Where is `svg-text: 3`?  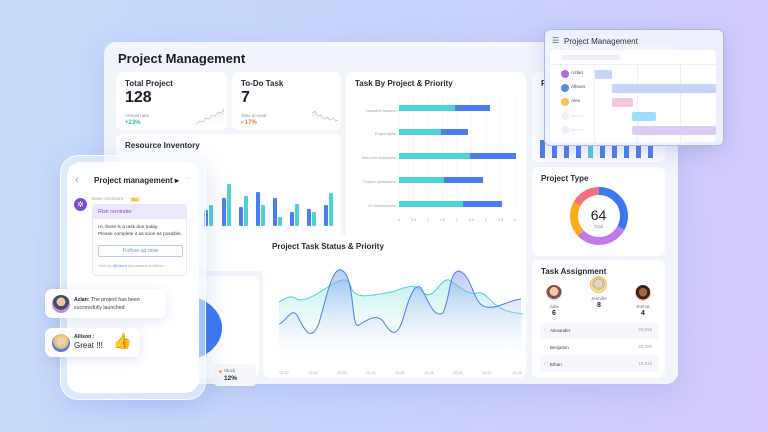
svg-text: 3 is located at coordinates (486, 220).